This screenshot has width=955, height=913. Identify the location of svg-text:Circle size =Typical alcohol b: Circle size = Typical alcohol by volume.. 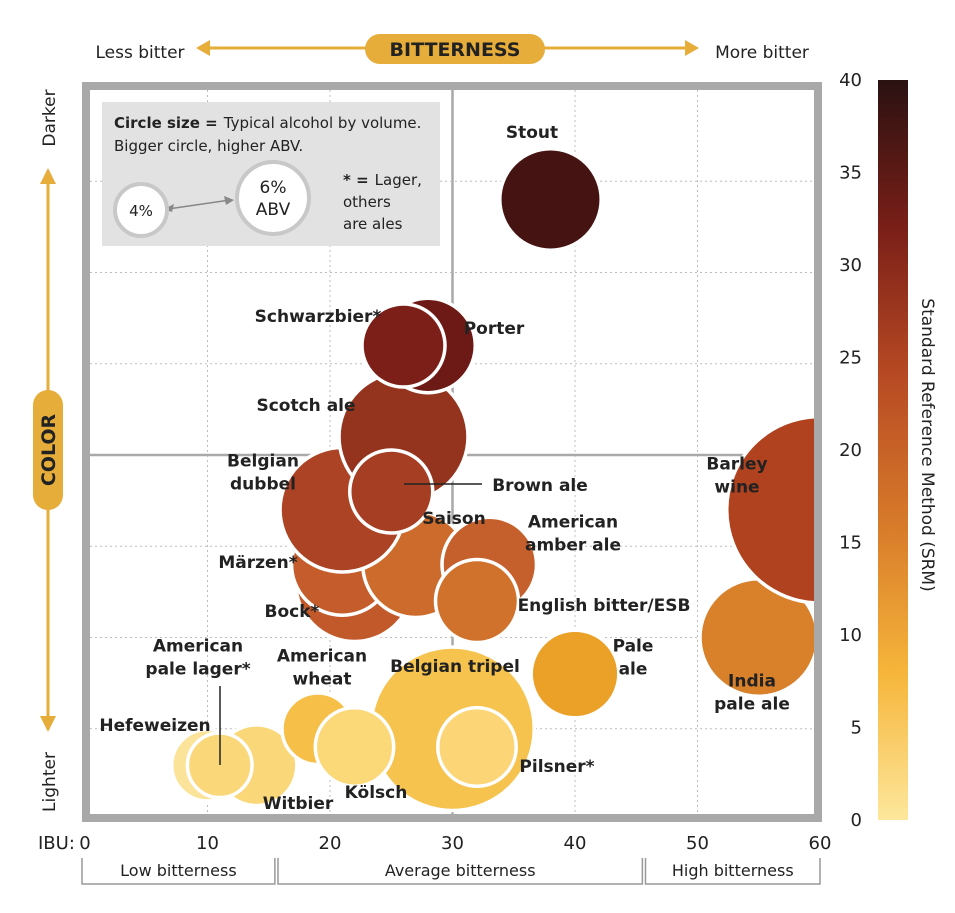
(267, 123).